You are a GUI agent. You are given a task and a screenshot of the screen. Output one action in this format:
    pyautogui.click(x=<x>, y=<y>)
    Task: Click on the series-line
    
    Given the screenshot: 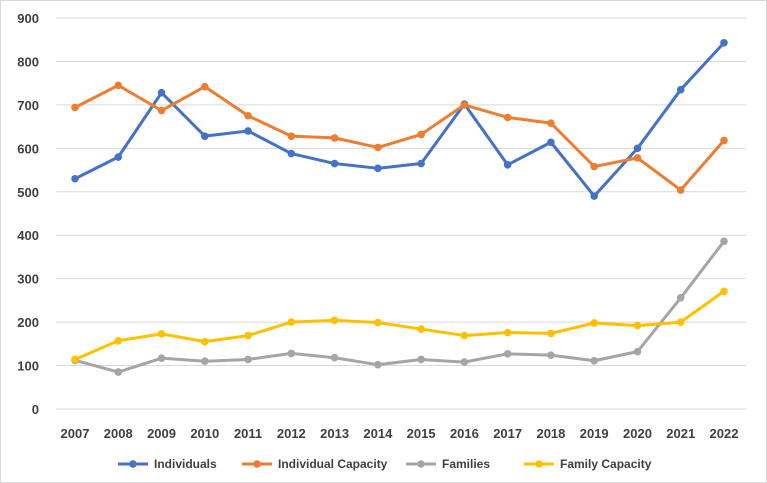 What is the action you would take?
    pyautogui.click(x=399, y=325)
    